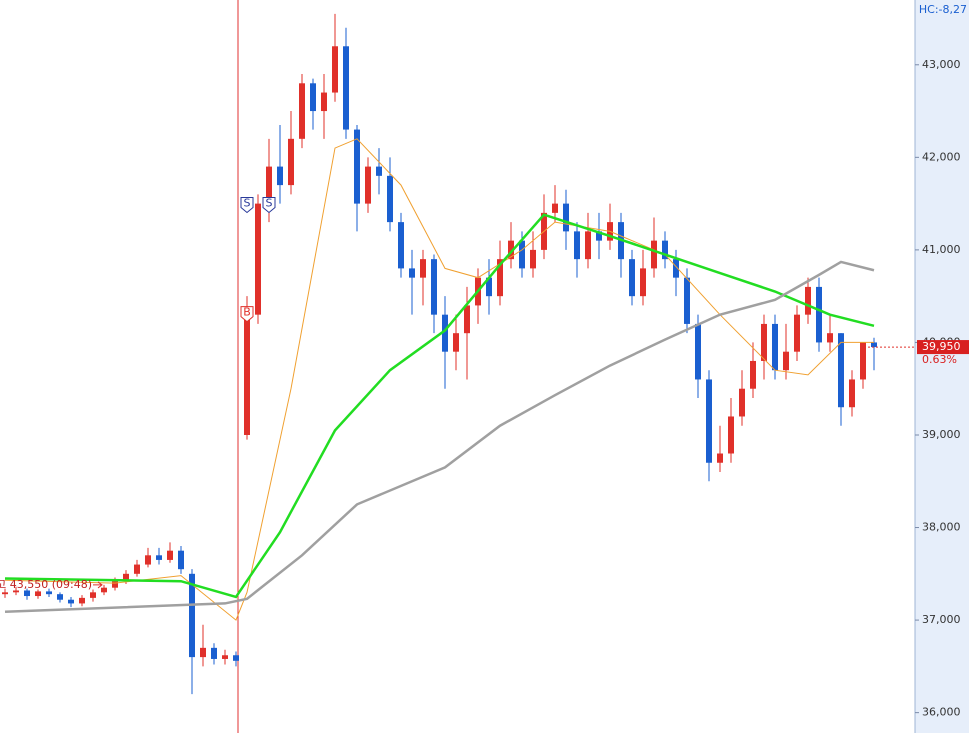 The width and height of the screenshot is (969, 733). I want to click on y-tick-label: 43,000, so click(941, 64).